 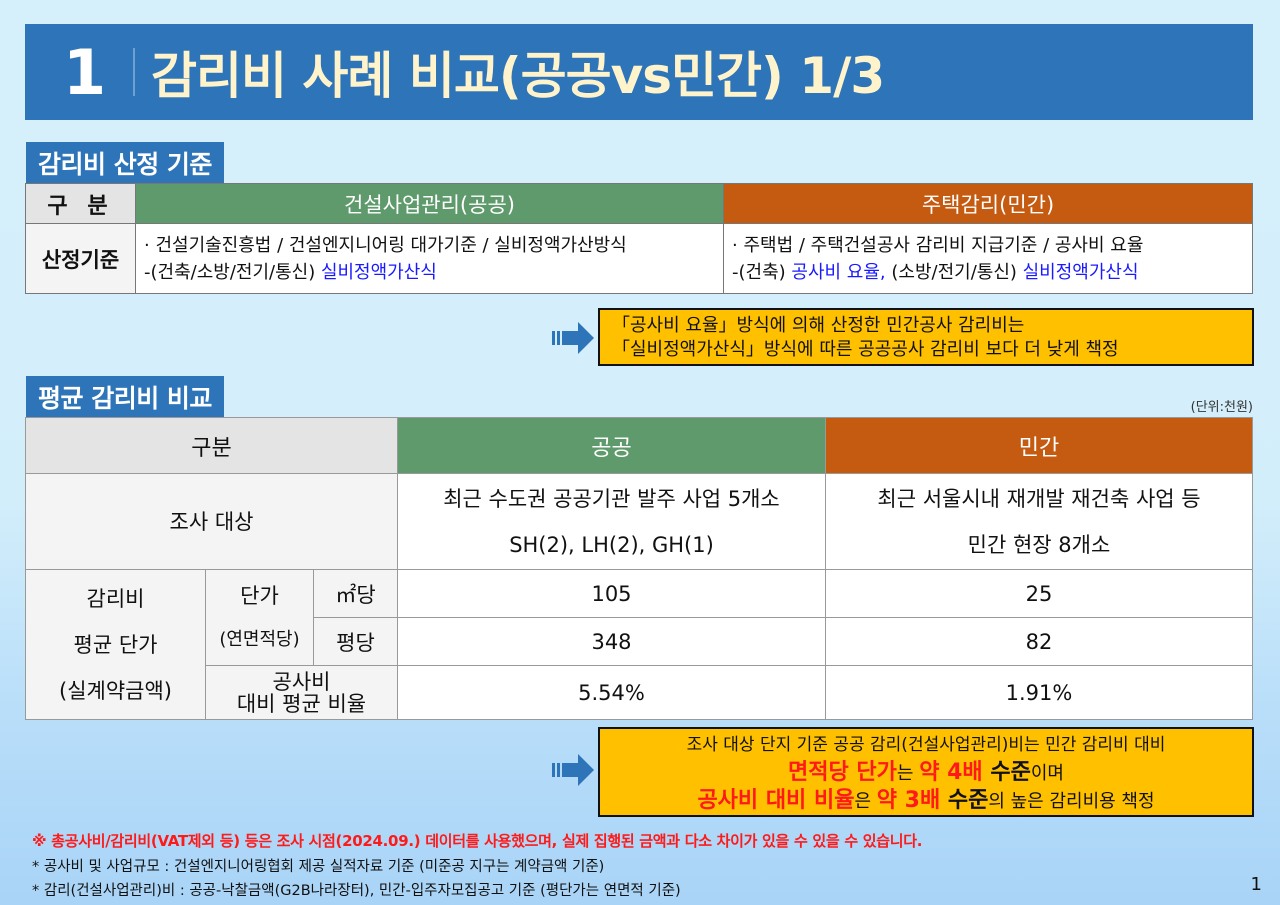 I want to click on ratio-label: 공사비 대비 평균 비율, so click(x=301, y=692).